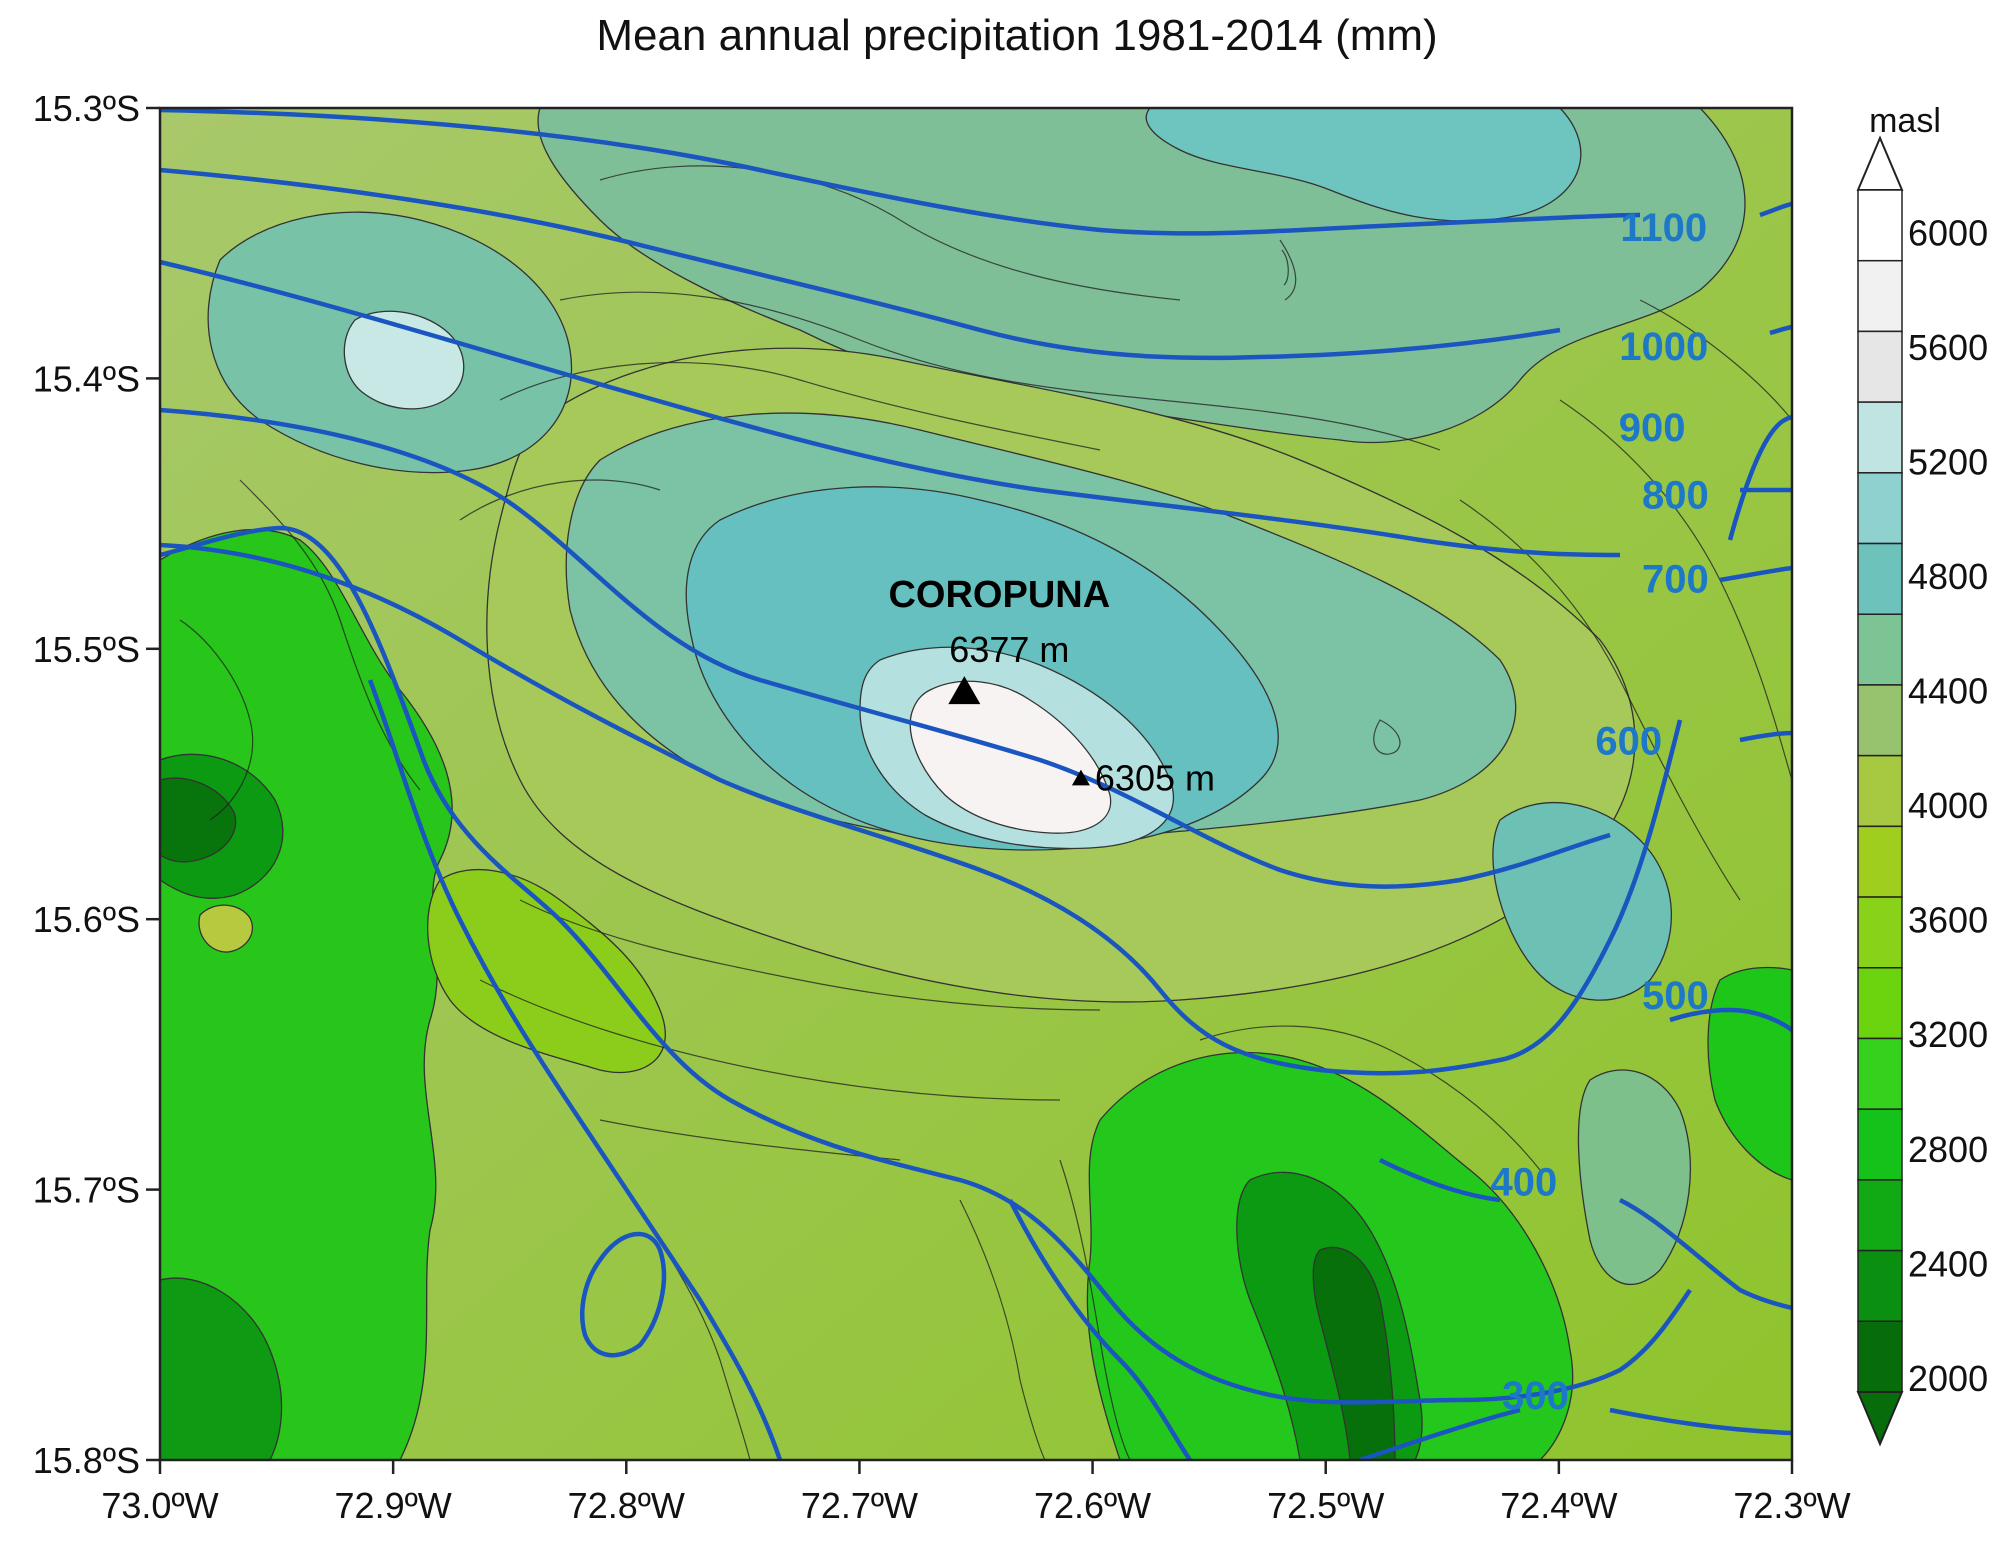 The height and width of the screenshot is (1546, 2006). What do you see at coordinates (1558, 1505) in the screenshot?
I see `x-tick-label: 72.4ºW` at bounding box center [1558, 1505].